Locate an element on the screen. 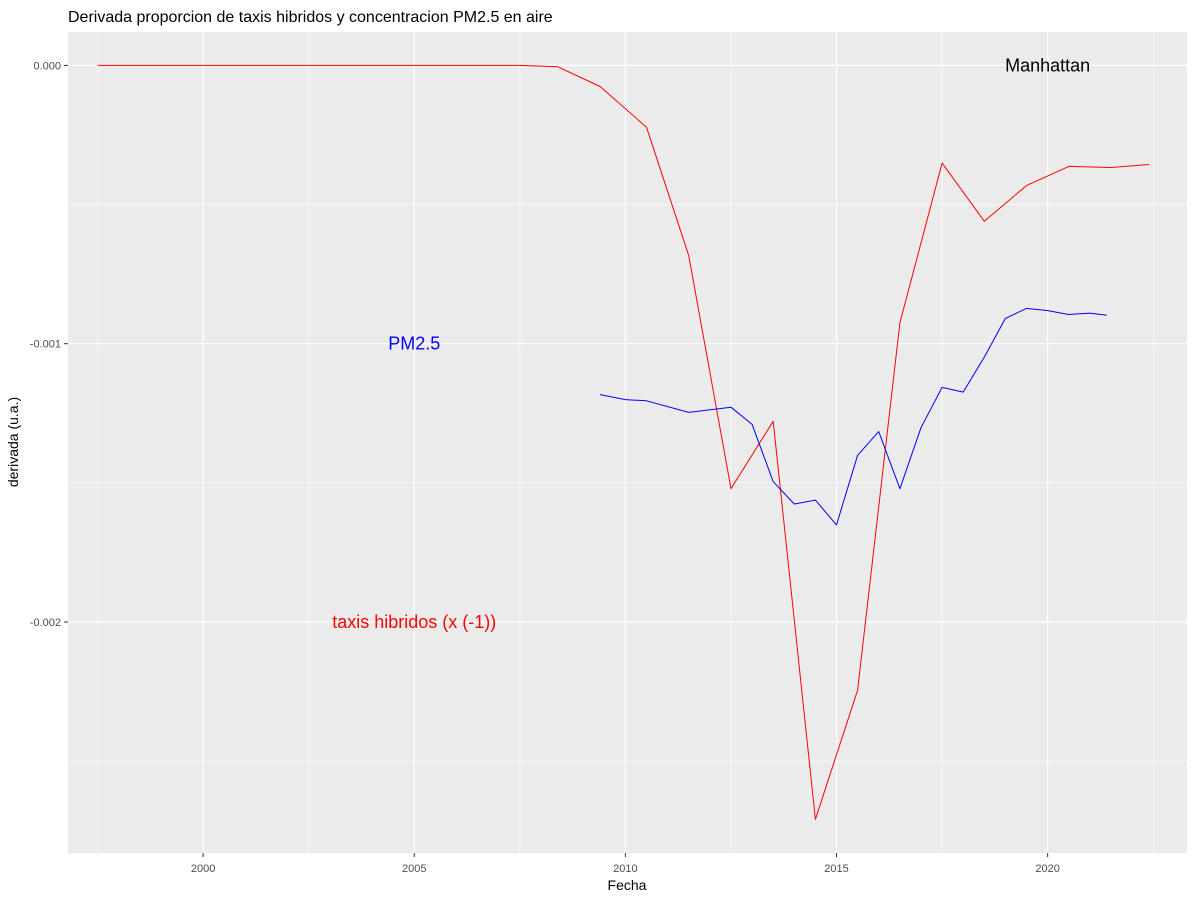  annotation-label-3: taxis hibridos (x (-1)) is located at coordinates (414, 622).